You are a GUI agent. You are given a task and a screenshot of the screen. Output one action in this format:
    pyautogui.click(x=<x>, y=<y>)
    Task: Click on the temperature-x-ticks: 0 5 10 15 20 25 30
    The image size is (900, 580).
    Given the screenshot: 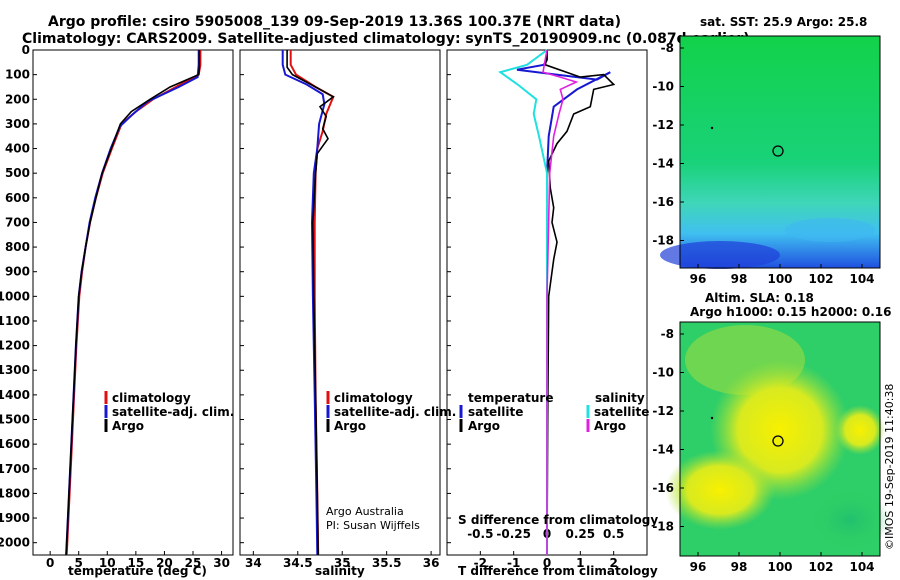 What is the action you would take?
    pyautogui.click(x=138, y=560)
    